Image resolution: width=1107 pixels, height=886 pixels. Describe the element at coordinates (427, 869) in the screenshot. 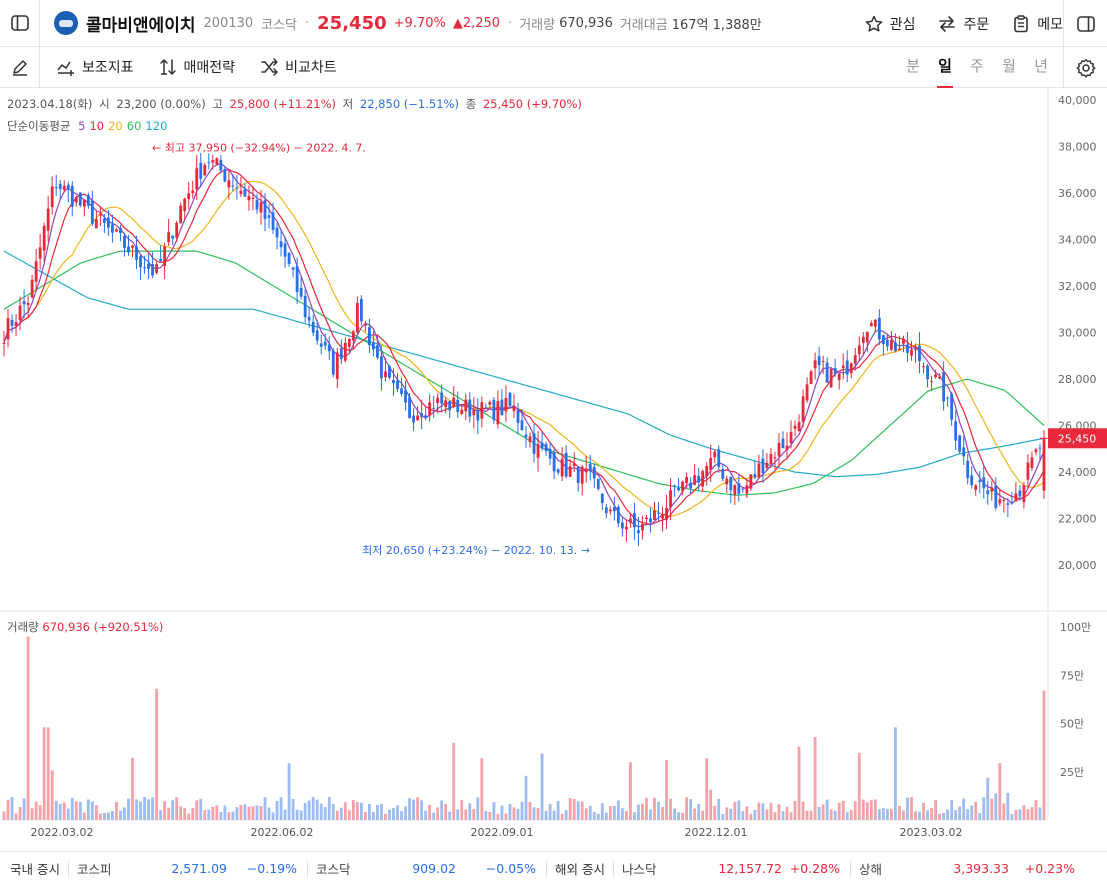

I see `kosdaq-ticker: 코스닥 909.02 −0.05%` at that location.